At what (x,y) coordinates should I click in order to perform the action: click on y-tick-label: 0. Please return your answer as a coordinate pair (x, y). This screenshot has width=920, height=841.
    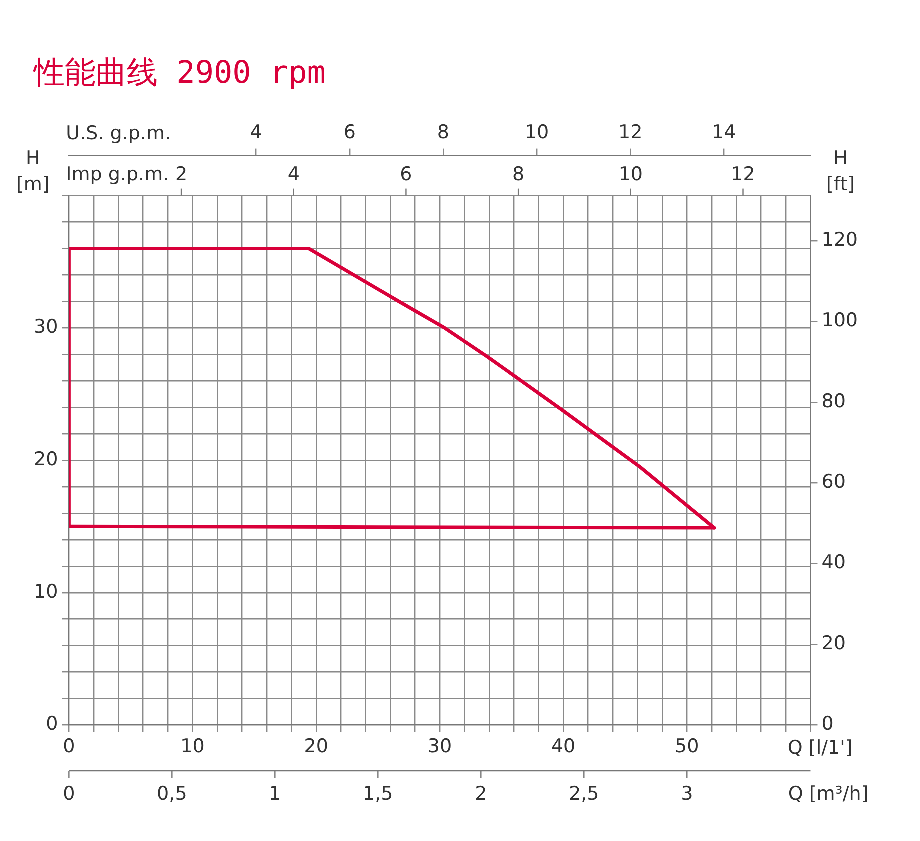
    Looking at the image, I should click on (52, 724).